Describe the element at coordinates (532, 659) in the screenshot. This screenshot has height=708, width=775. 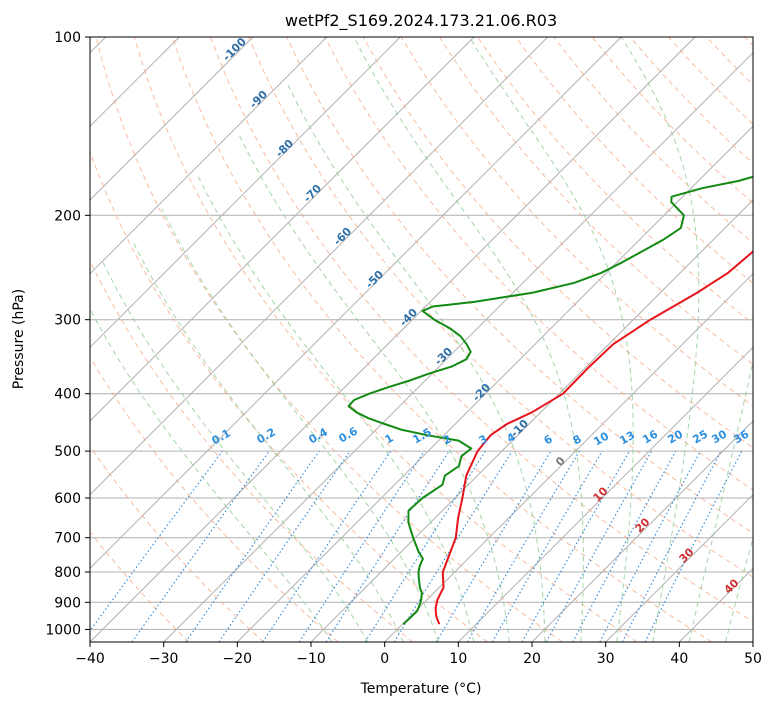
I see `x-tick-label: 20` at that location.